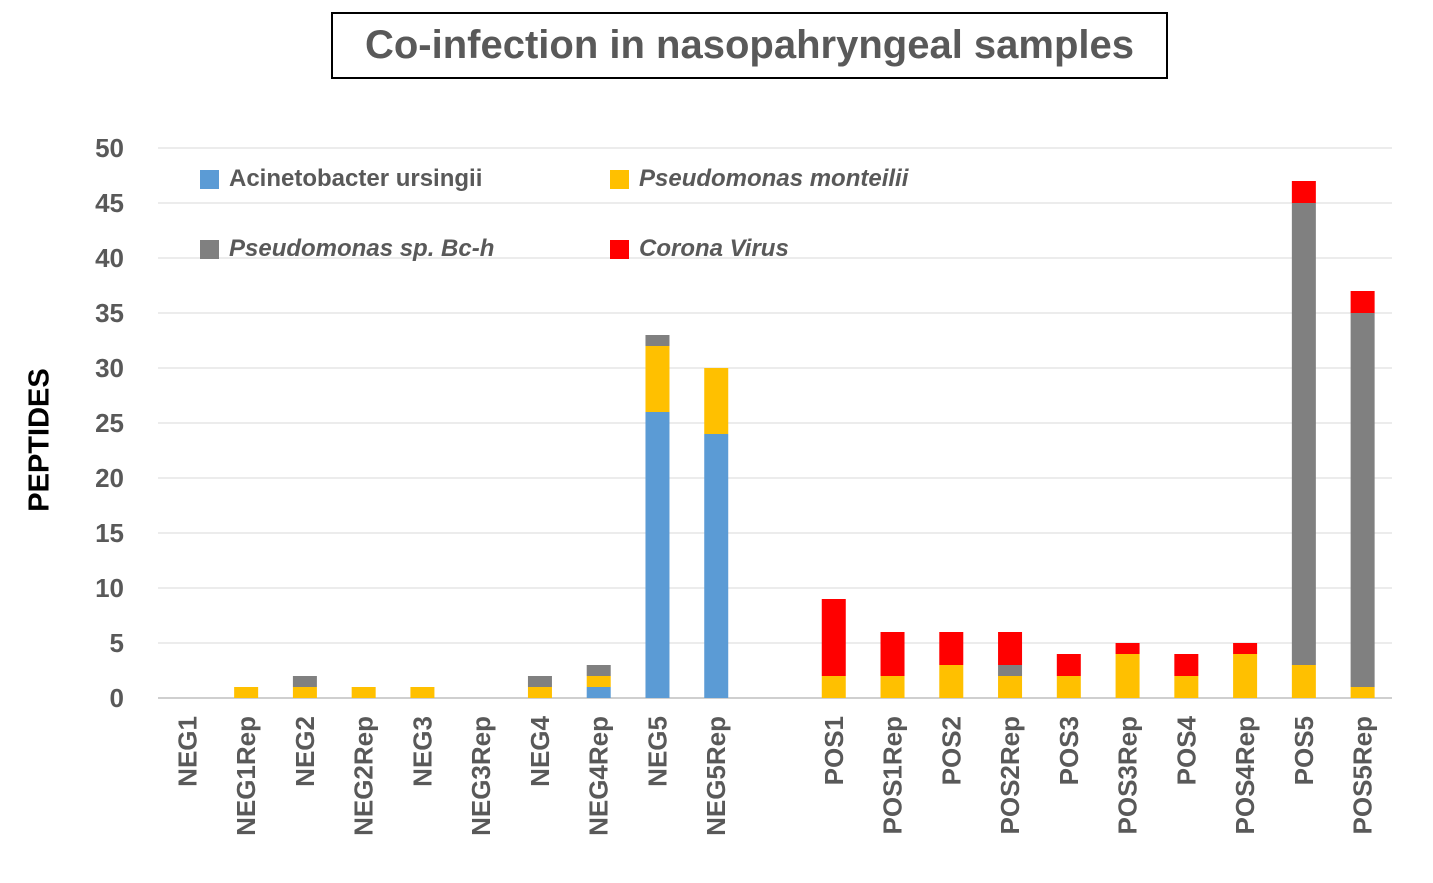 The height and width of the screenshot is (883, 1433). What do you see at coordinates (1186, 750) in the screenshot?
I see `x-tick-label: POS4` at bounding box center [1186, 750].